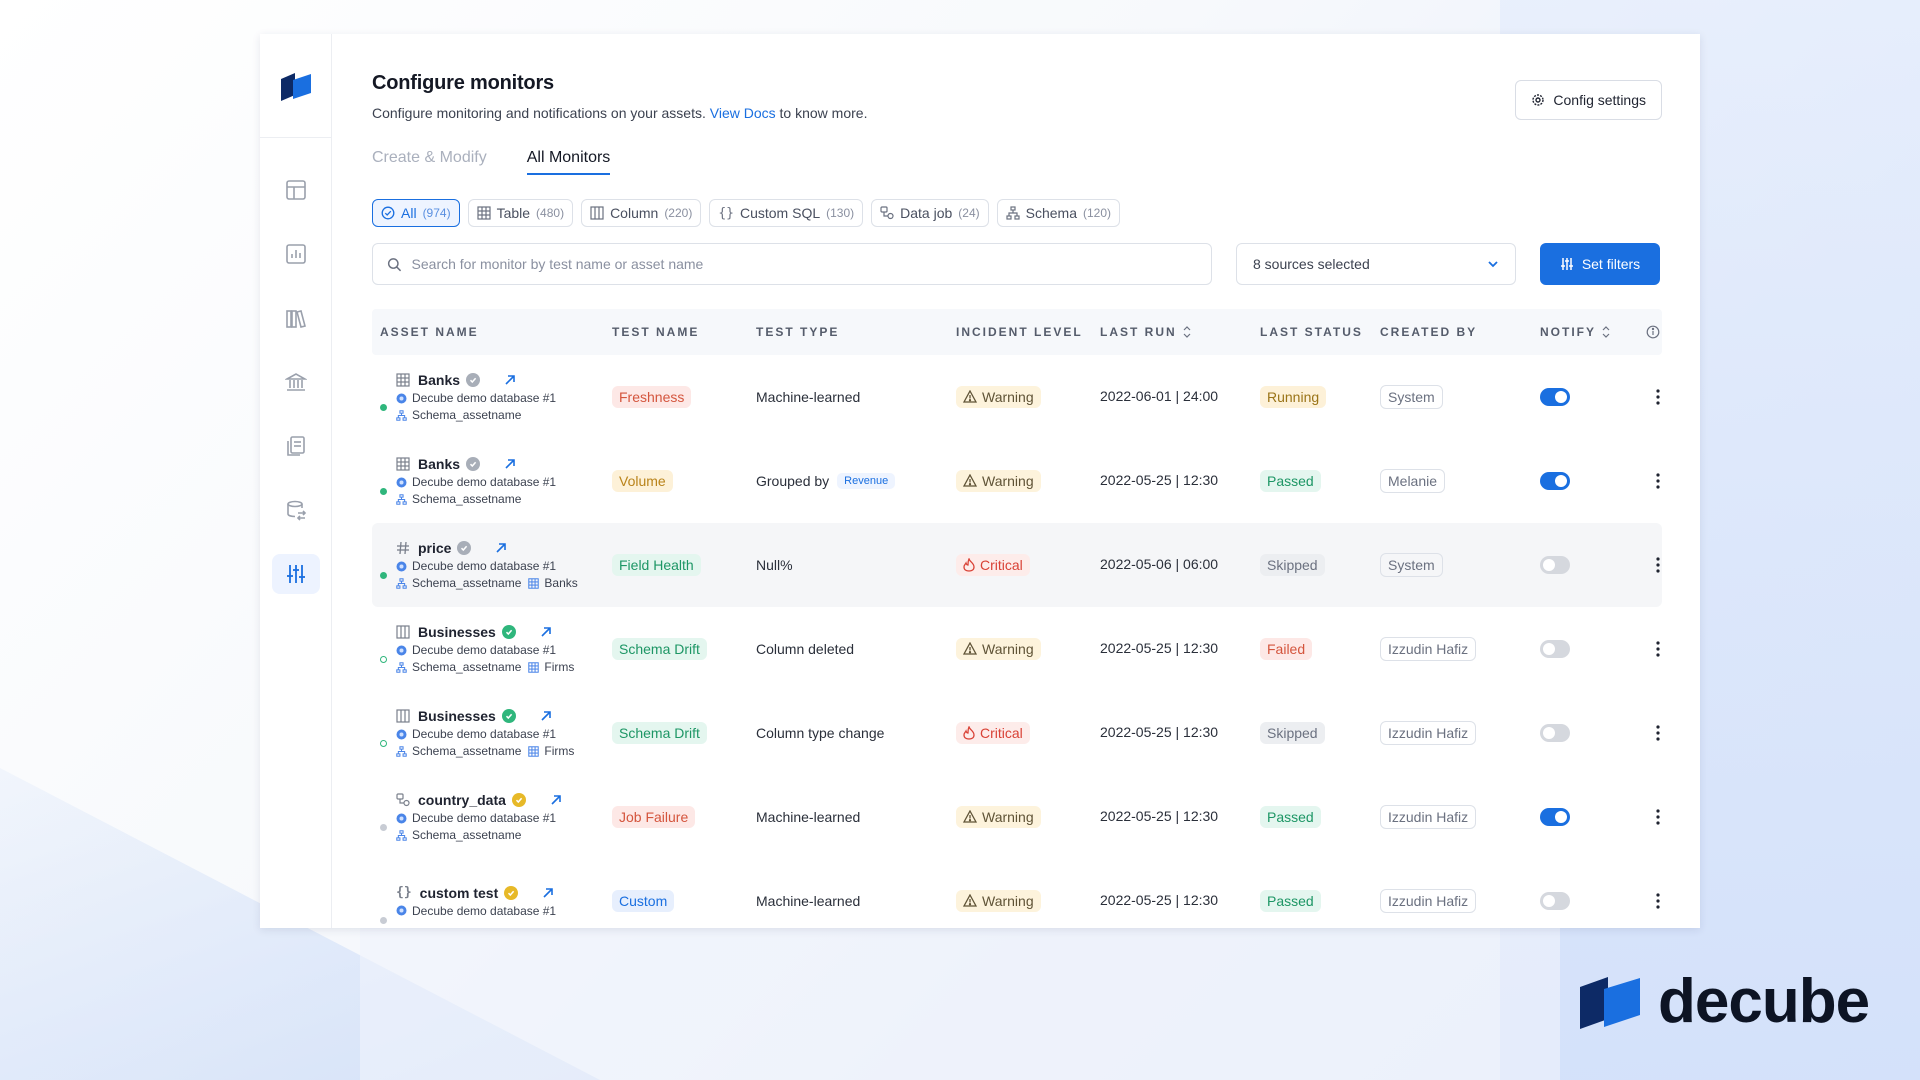 This screenshot has height=1080, width=1920. What do you see at coordinates (1159, 900) in the screenshot?
I see `last-run: 2022-05-25 | 12:30` at bounding box center [1159, 900].